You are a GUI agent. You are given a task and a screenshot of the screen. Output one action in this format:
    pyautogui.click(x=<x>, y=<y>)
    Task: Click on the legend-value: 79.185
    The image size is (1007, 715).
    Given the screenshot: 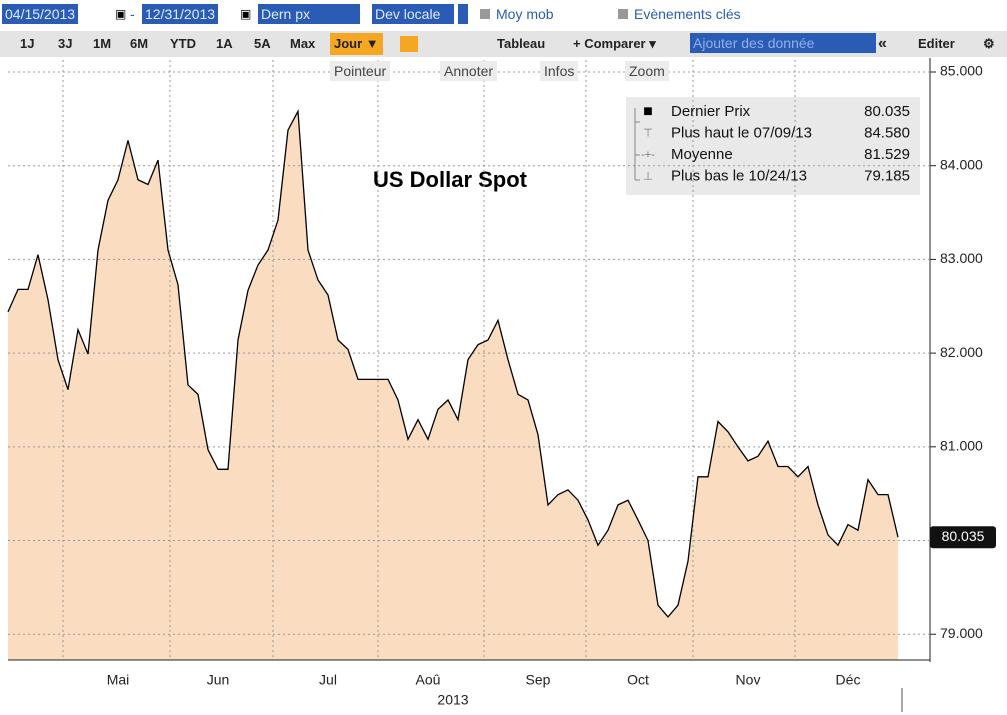 What is the action you would take?
    pyautogui.click(x=887, y=175)
    